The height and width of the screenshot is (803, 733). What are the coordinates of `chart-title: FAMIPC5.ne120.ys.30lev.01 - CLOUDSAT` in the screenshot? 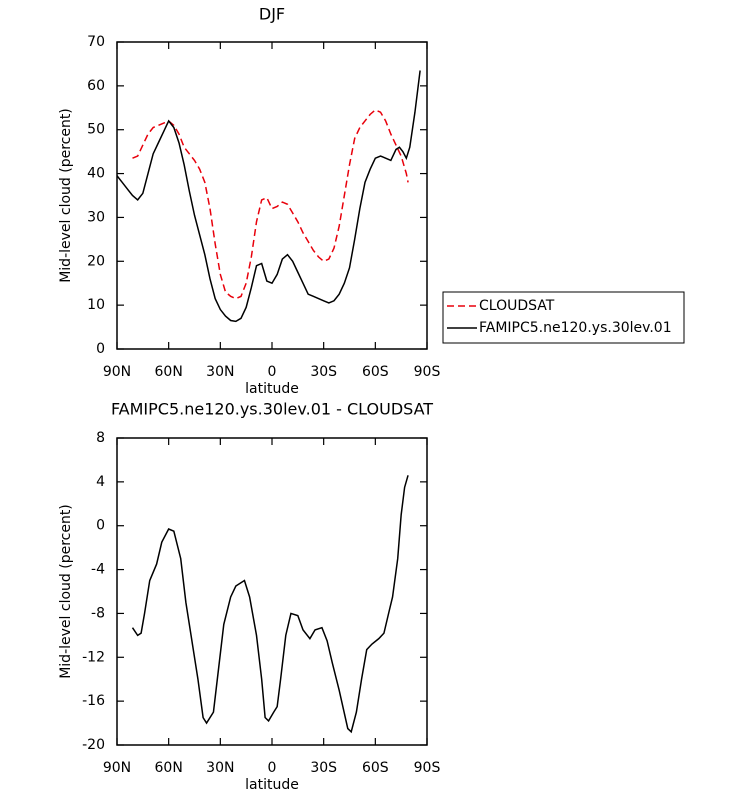 It's located at (272, 409).